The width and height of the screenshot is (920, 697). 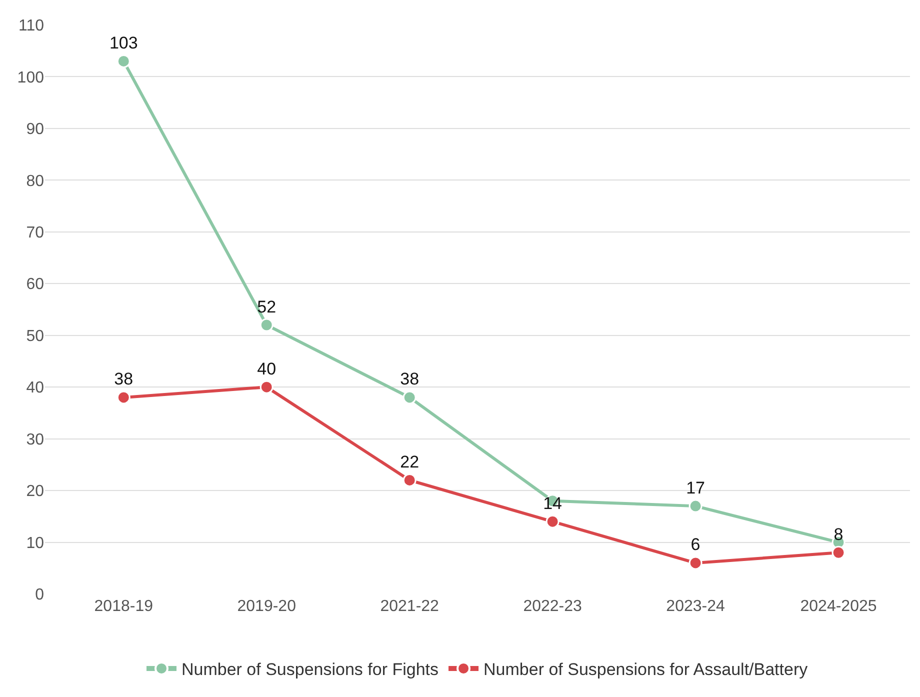 I want to click on x-tick-label: 2024-2025, so click(x=838, y=606).